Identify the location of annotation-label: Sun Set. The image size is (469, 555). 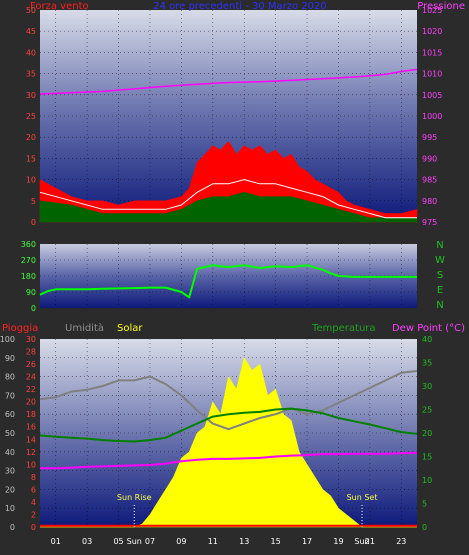
(362, 497).